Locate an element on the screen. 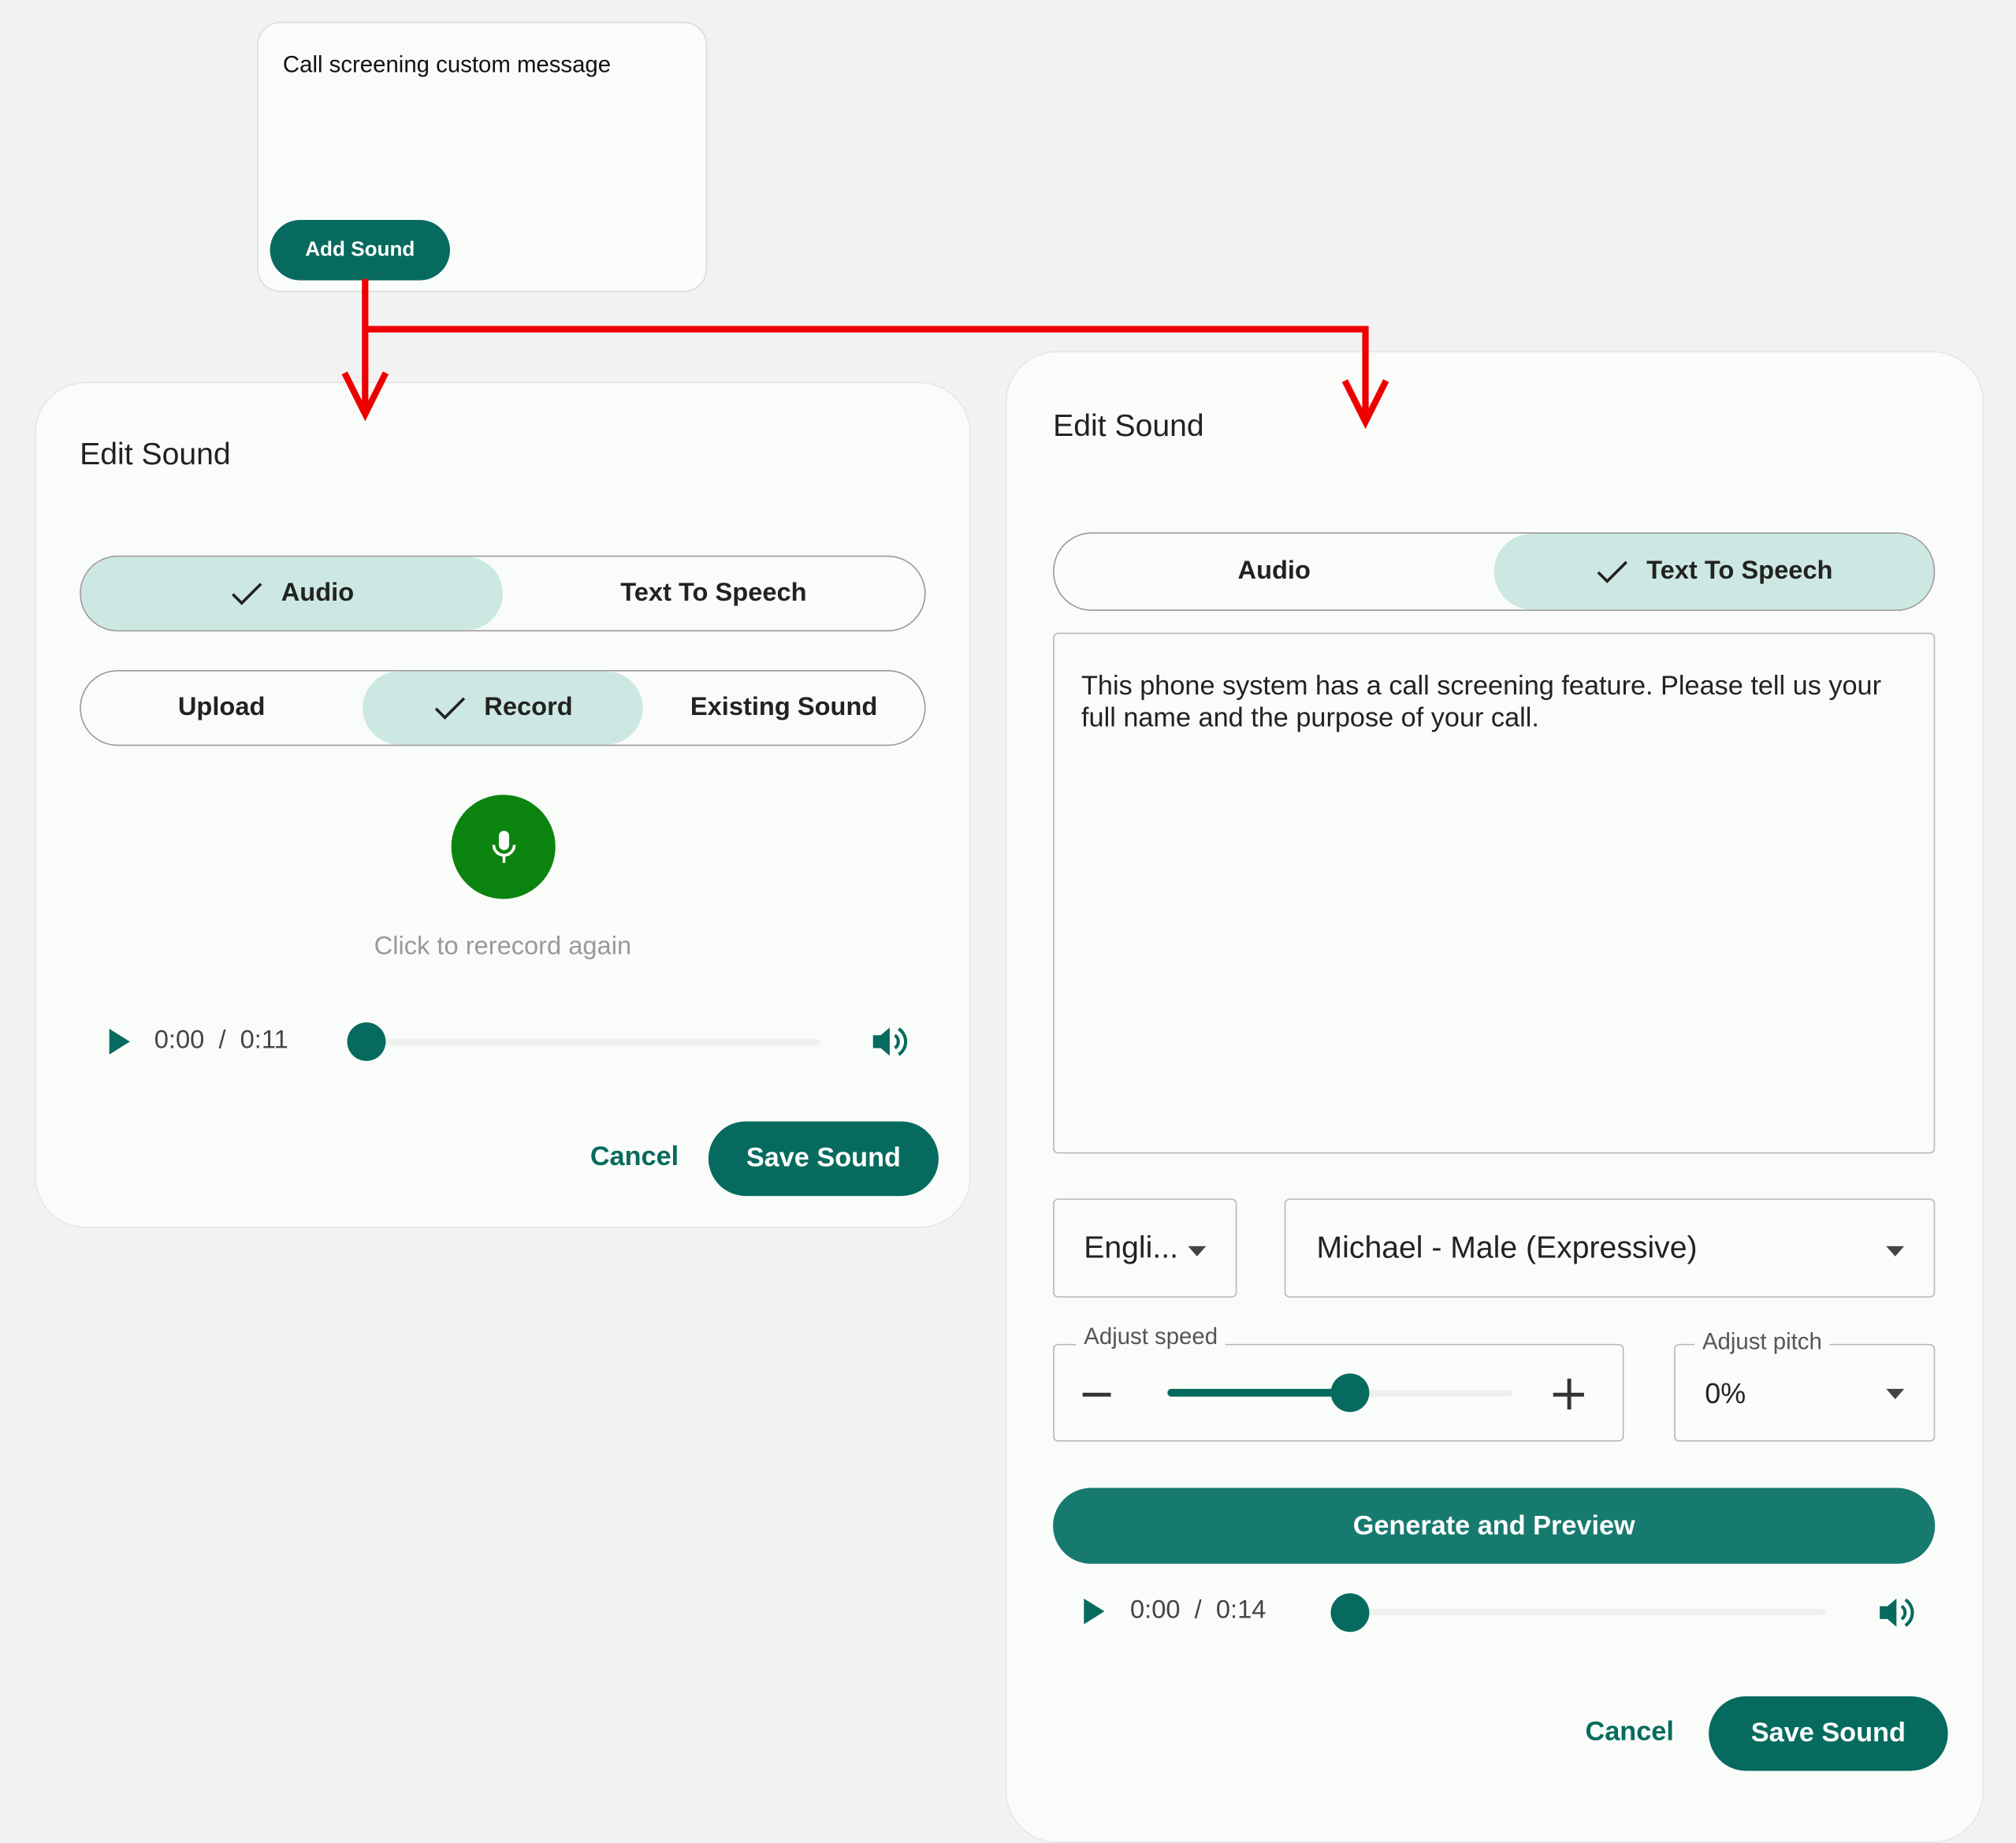  tab-record: Record is located at coordinates (503, 708).